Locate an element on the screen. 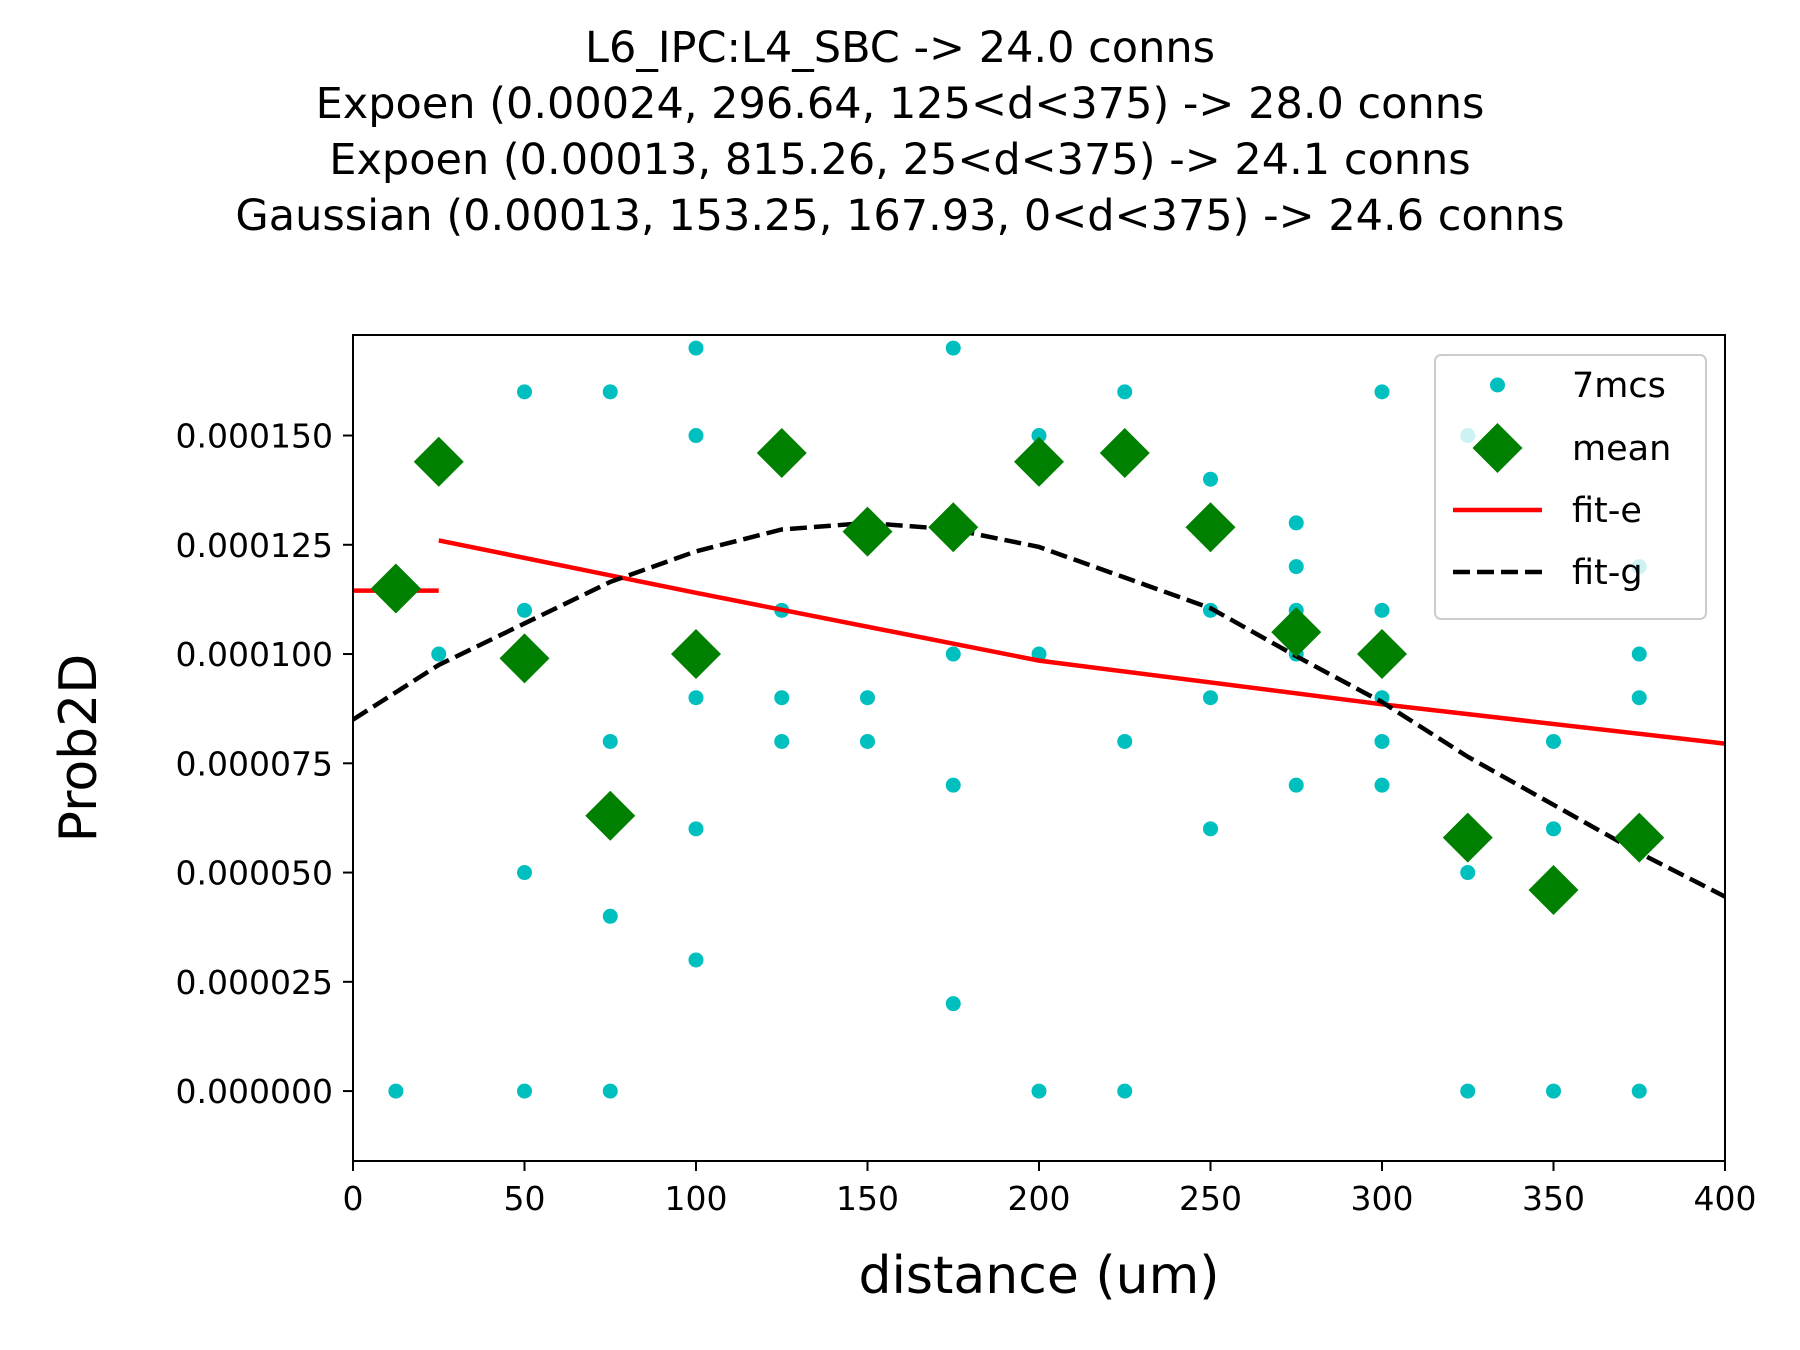 The height and width of the screenshot is (1350, 1800). legend-label: 7mcs is located at coordinates (1619, 386).